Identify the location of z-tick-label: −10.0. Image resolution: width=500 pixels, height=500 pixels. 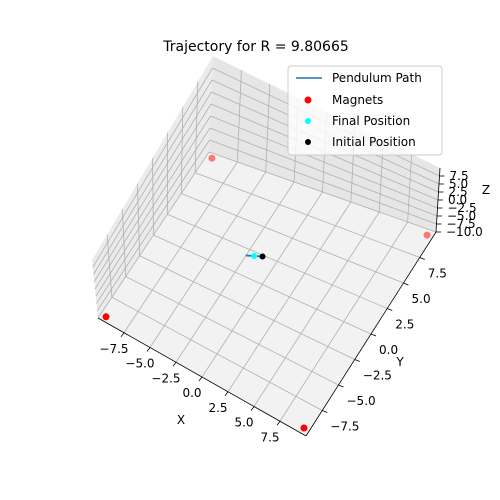
(464, 232).